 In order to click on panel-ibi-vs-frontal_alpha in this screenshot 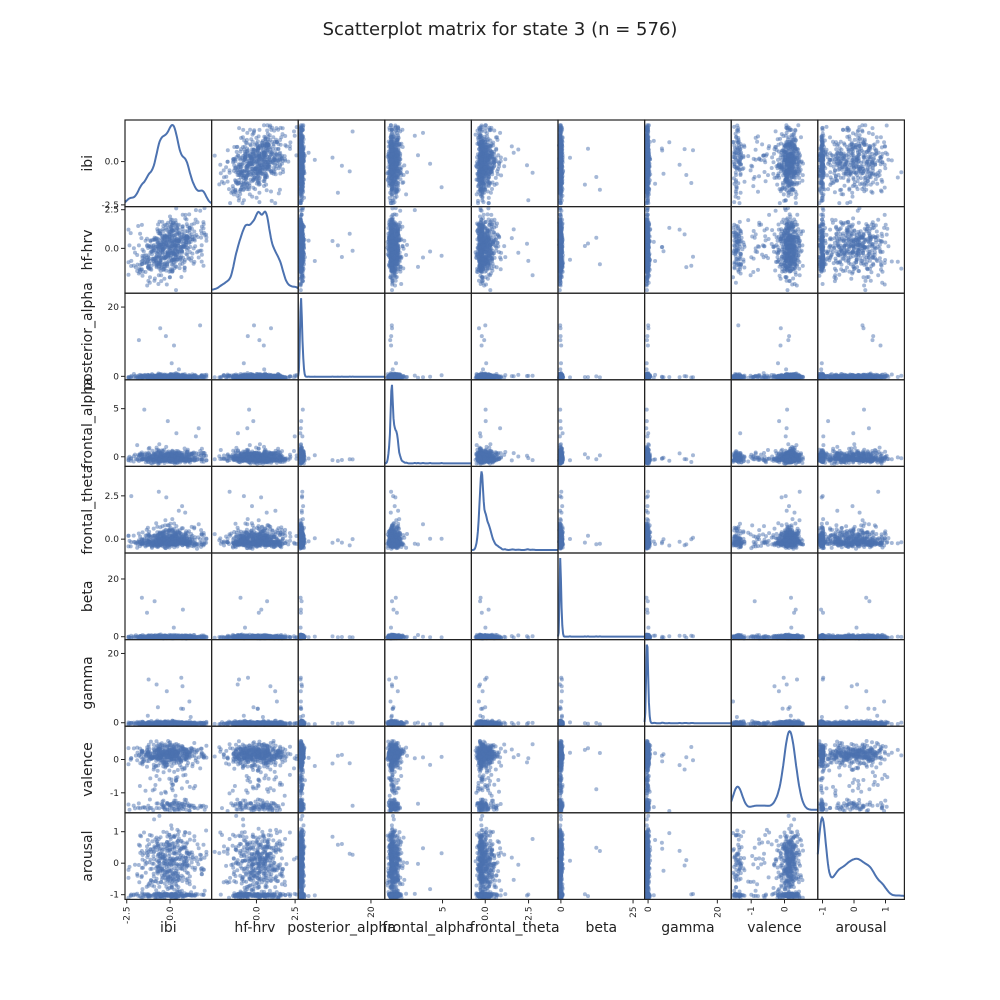, I will do `click(428, 163)`.